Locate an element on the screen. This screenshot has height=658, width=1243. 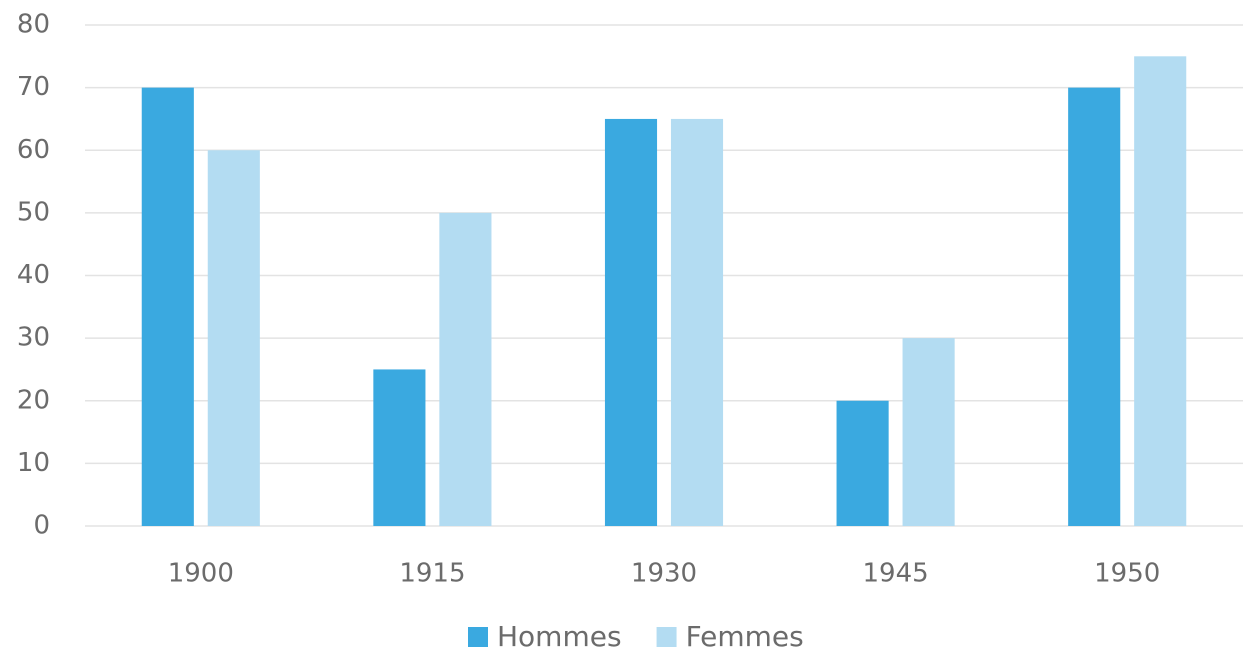
y-tick-label: 60 is located at coordinates (33, 150).